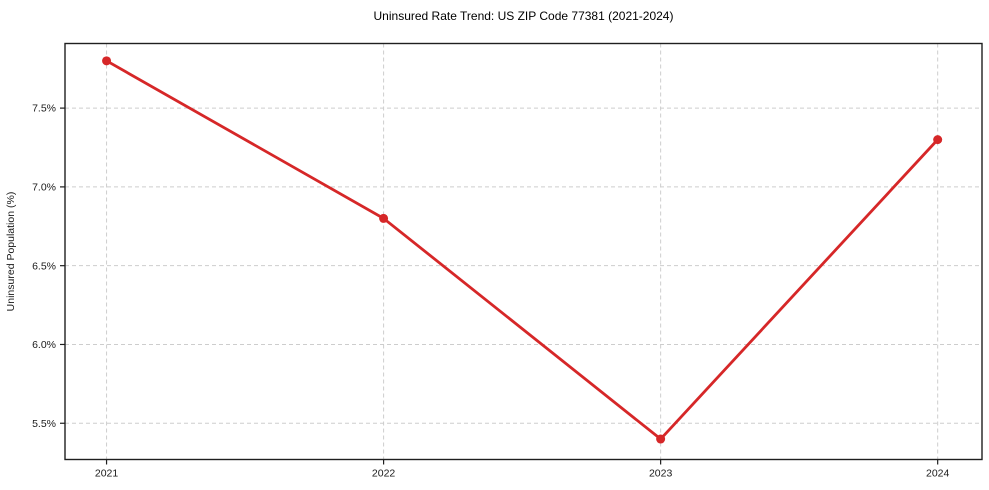 The height and width of the screenshot is (490, 989). What do you see at coordinates (938, 474) in the screenshot?
I see `x-tick-label: 2024` at bounding box center [938, 474].